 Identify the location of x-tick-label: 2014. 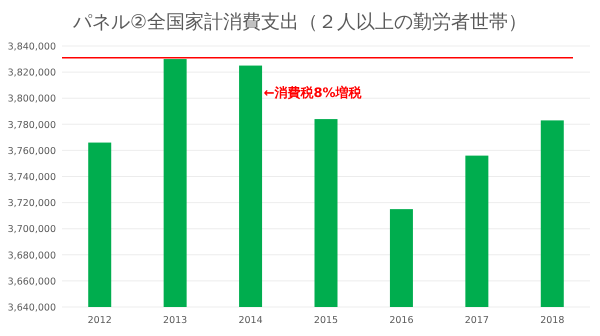
(250, 320).